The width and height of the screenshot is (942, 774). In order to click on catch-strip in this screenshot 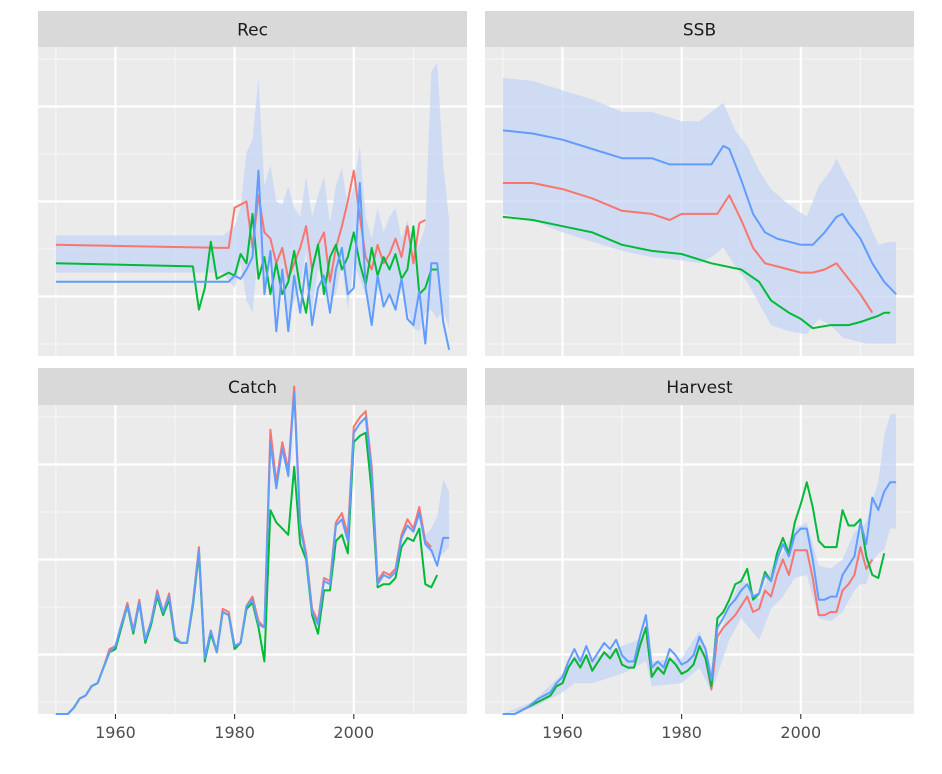, I will do `click(252, 386)`.